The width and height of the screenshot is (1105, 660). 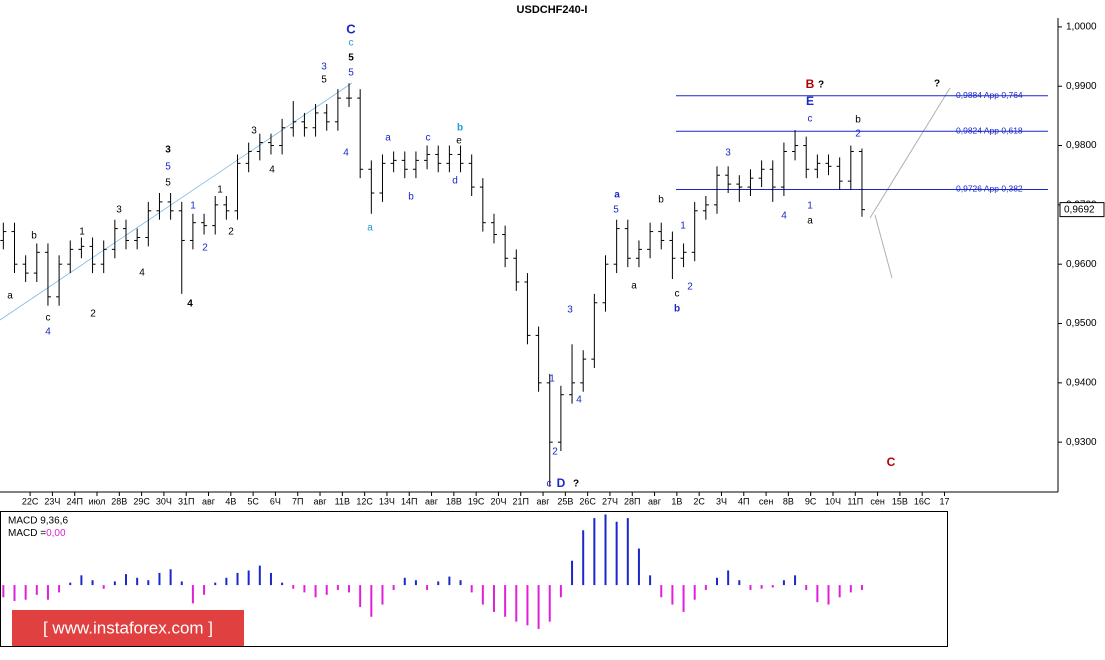 What do you see at coordinates (364, 501) in the screenshot?
I see `x-tick-label: 12С` at bounding box center [364, 501].